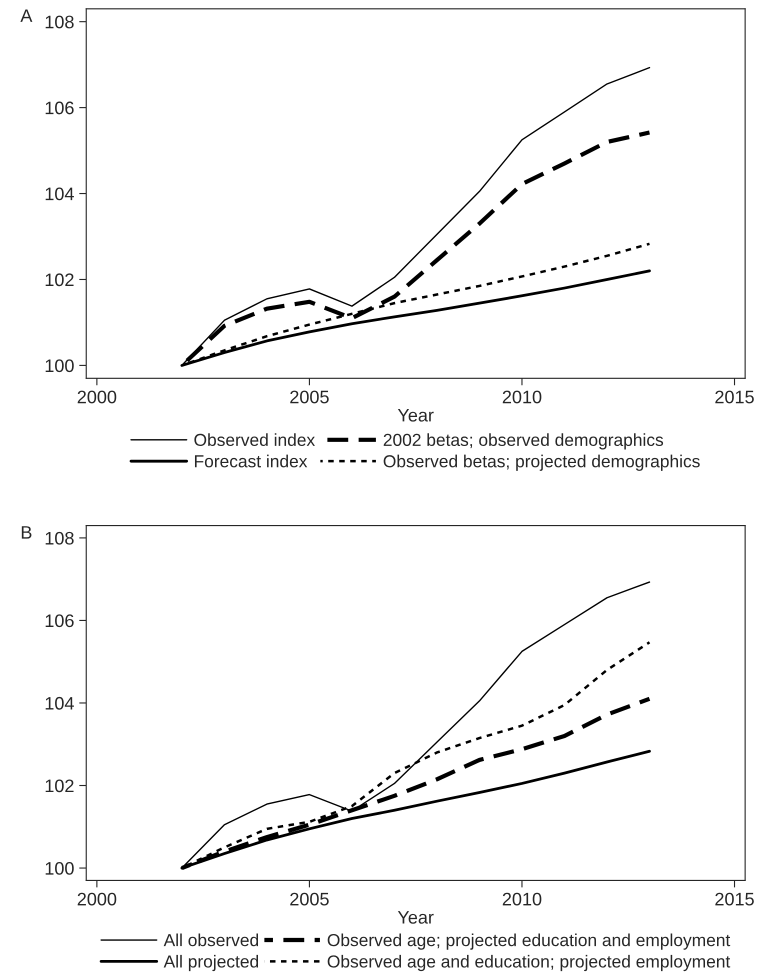 This screenshot has height=975, width=777. I want to click on legend-label: Observed betas; projected demographics, so click(542, 462).